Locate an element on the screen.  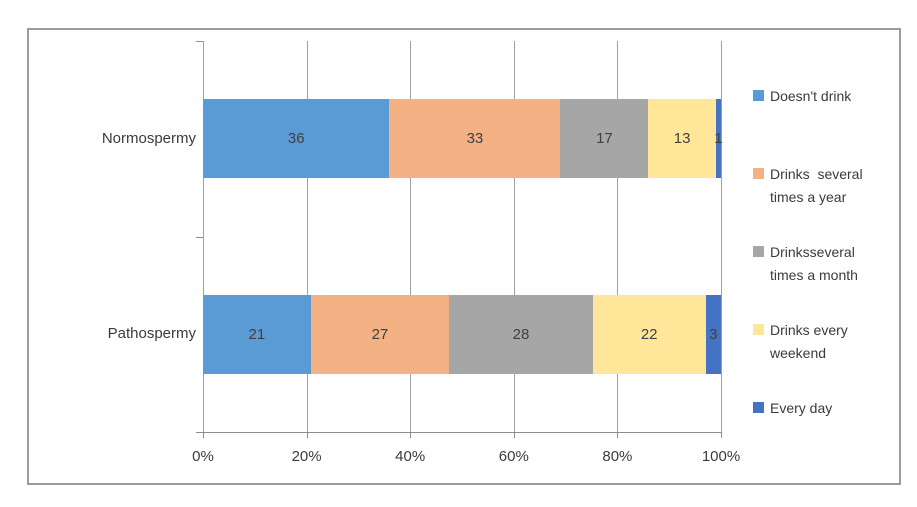
data-label: 28 is located at coordinates (521, 334).